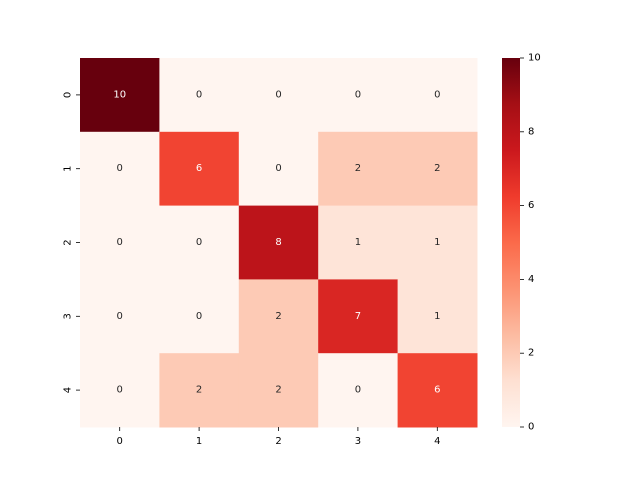  What do you see at coordinates (437, 441) in the screenshot?
I see `x-tick-label-4: 4` at bounding box center [437, 441].